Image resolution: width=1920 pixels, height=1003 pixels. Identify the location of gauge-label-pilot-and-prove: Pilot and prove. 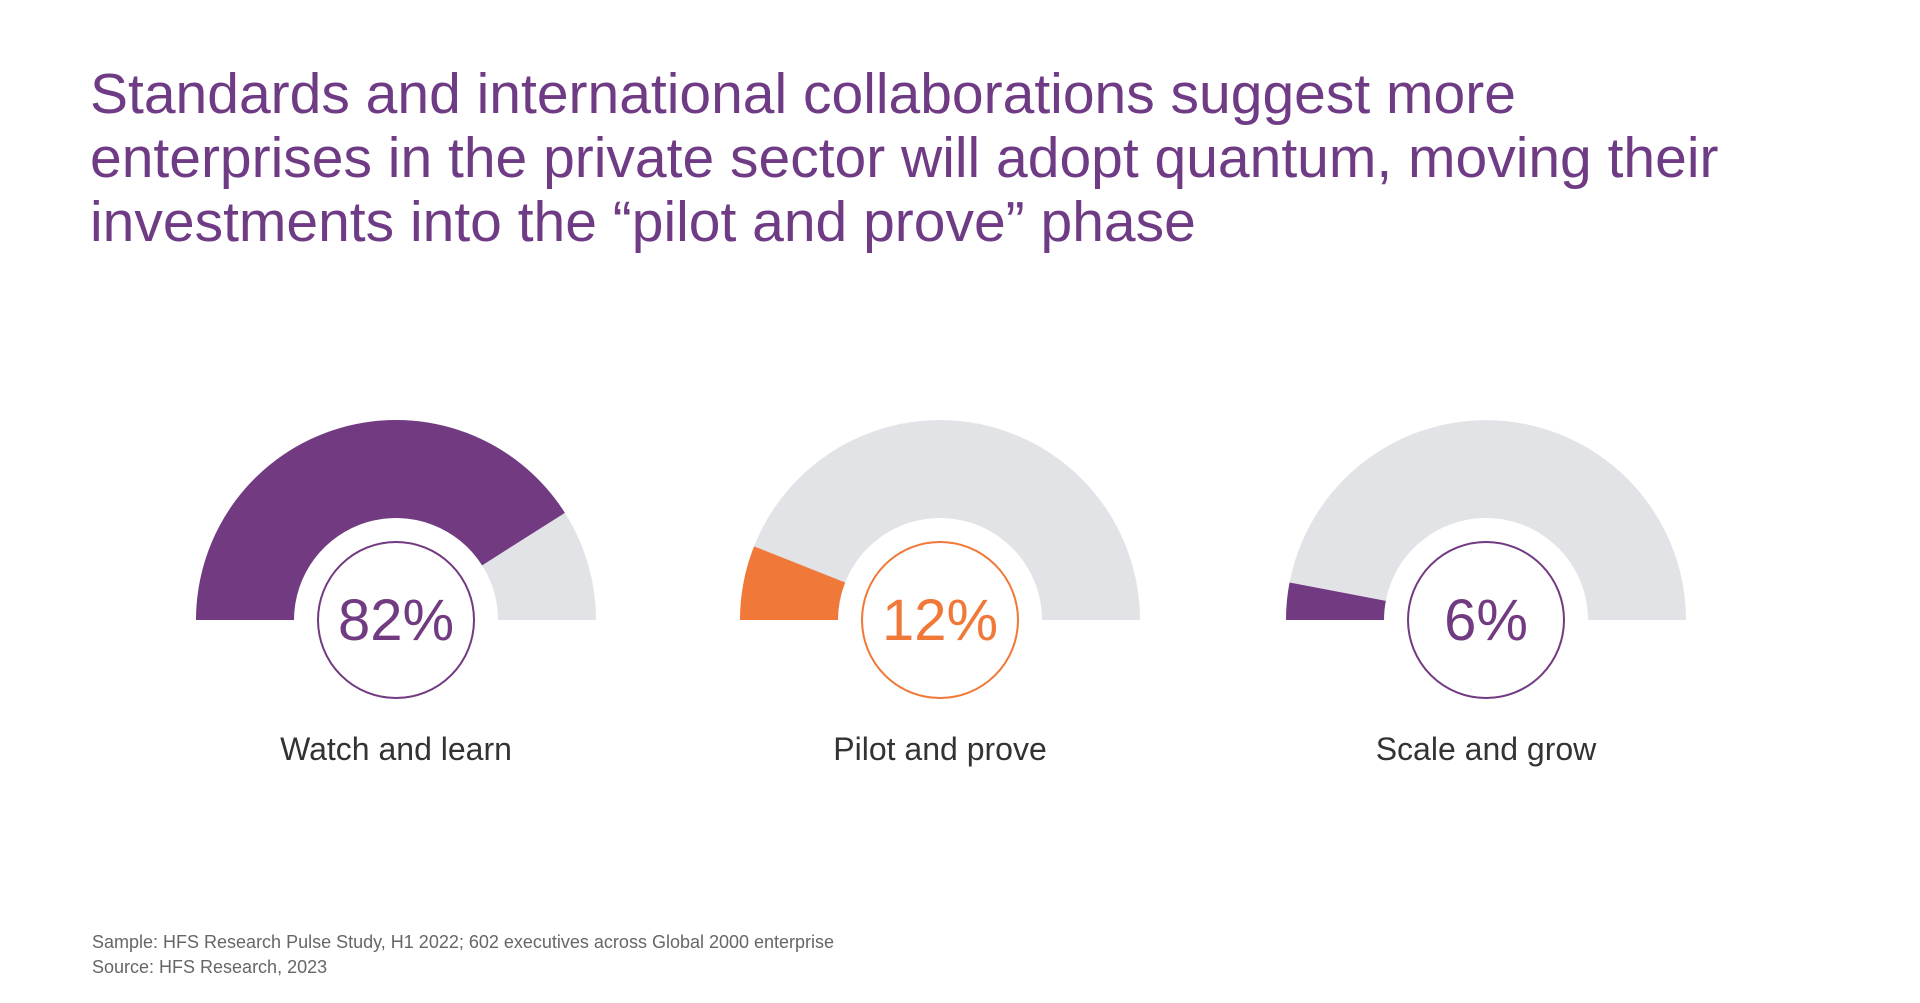
(940, 749).